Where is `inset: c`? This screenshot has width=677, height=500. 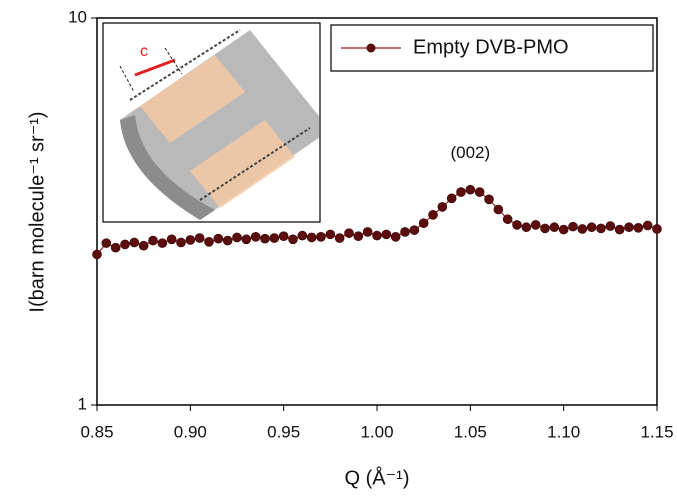 inset: c is located at coordinates (211, 122).